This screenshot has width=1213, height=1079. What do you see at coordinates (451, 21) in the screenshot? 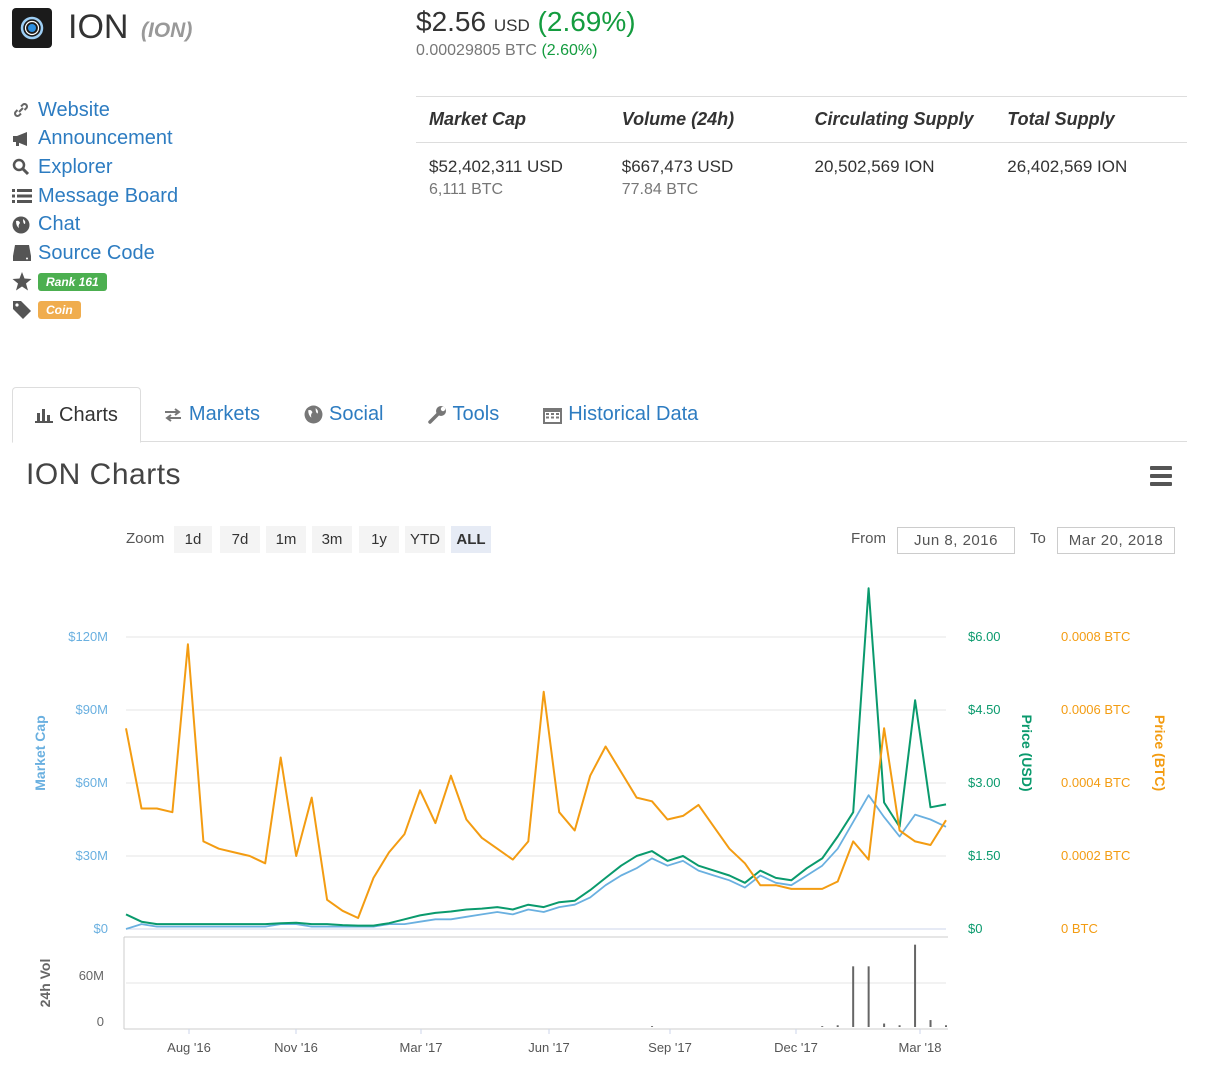
I see `price-usd-value: $2.56` at bounding box center [451, 21].